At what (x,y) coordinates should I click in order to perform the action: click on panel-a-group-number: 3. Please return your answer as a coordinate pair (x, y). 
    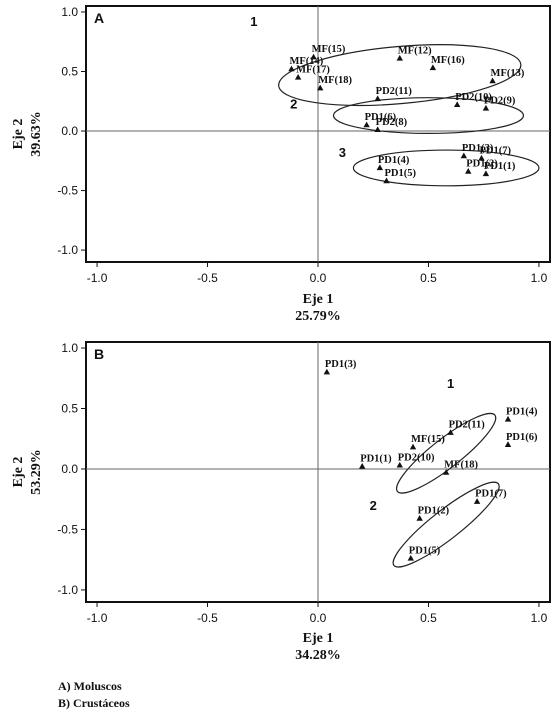
    Looking at the image, I should click on (342, 152).